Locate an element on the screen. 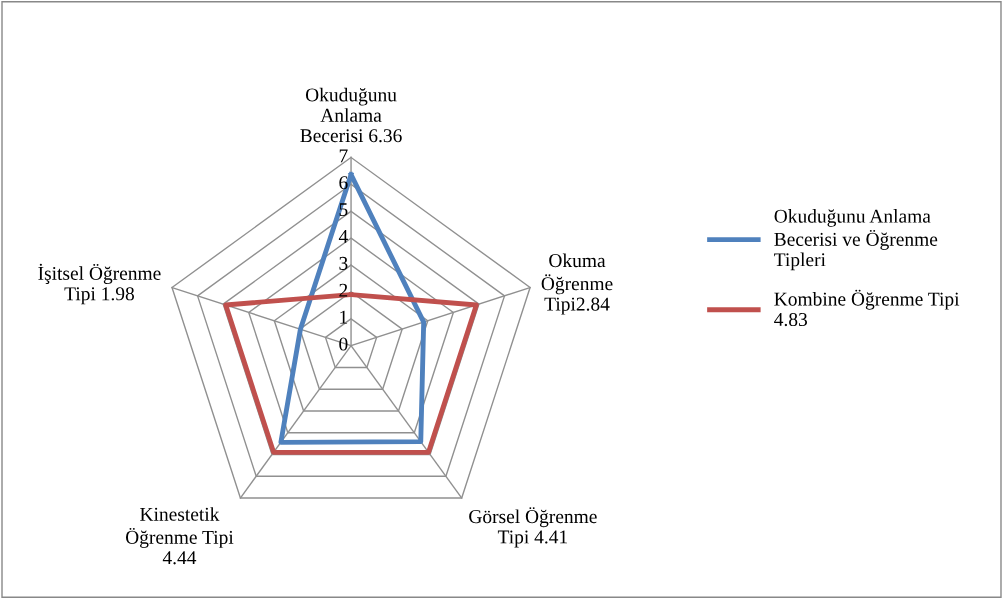 The width and height of the screenshot is (1003, 599). spoke-label: Okuma Öğrenme Tipi2.84 is located at coordinates (577, 284).